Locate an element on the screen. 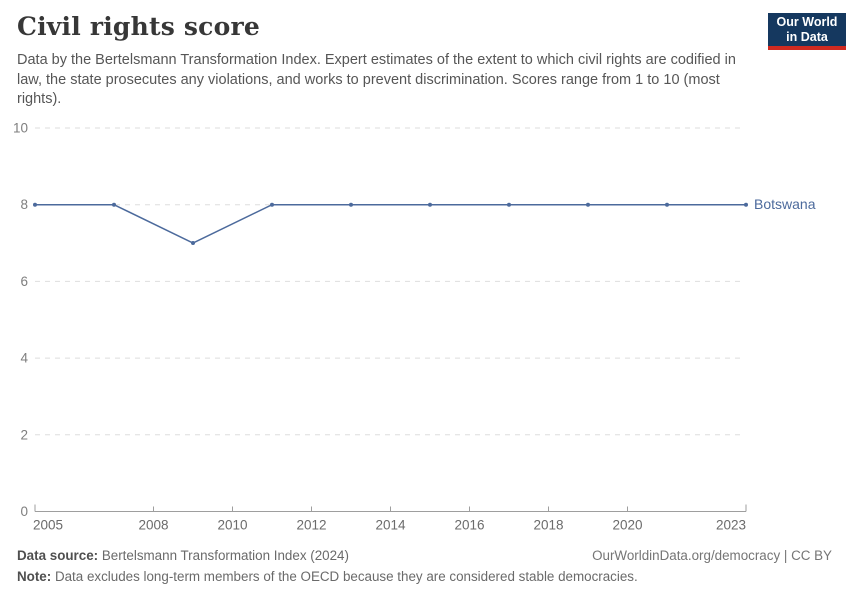 The image size is (850, 600). y-tick-label: 0 is located at coordinates (24, 511).